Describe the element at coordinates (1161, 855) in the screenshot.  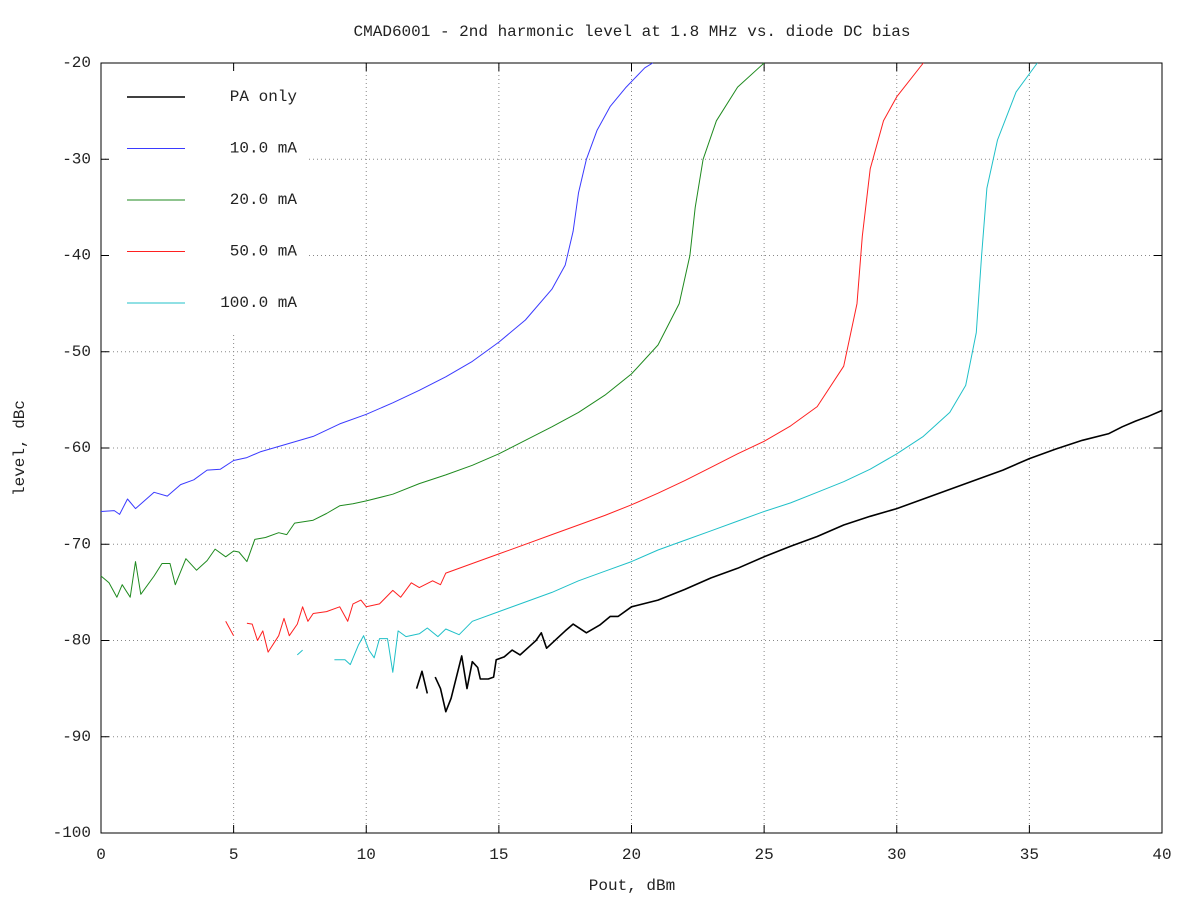
I see `x-tick-label: 40` at that location.